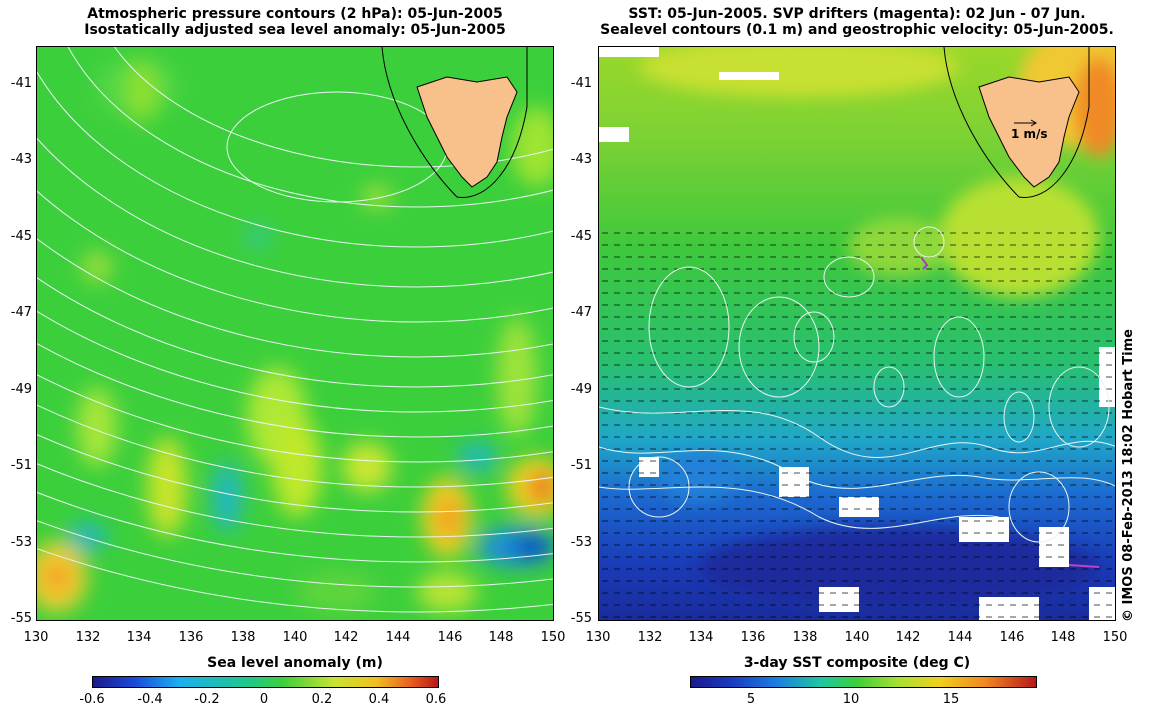 This screenshot has height=710, width=1150. What do you see at coordinates (379, 699) in the screenshot?
I see `colorbar-label: 0.4` at bounding box center [379, 699].